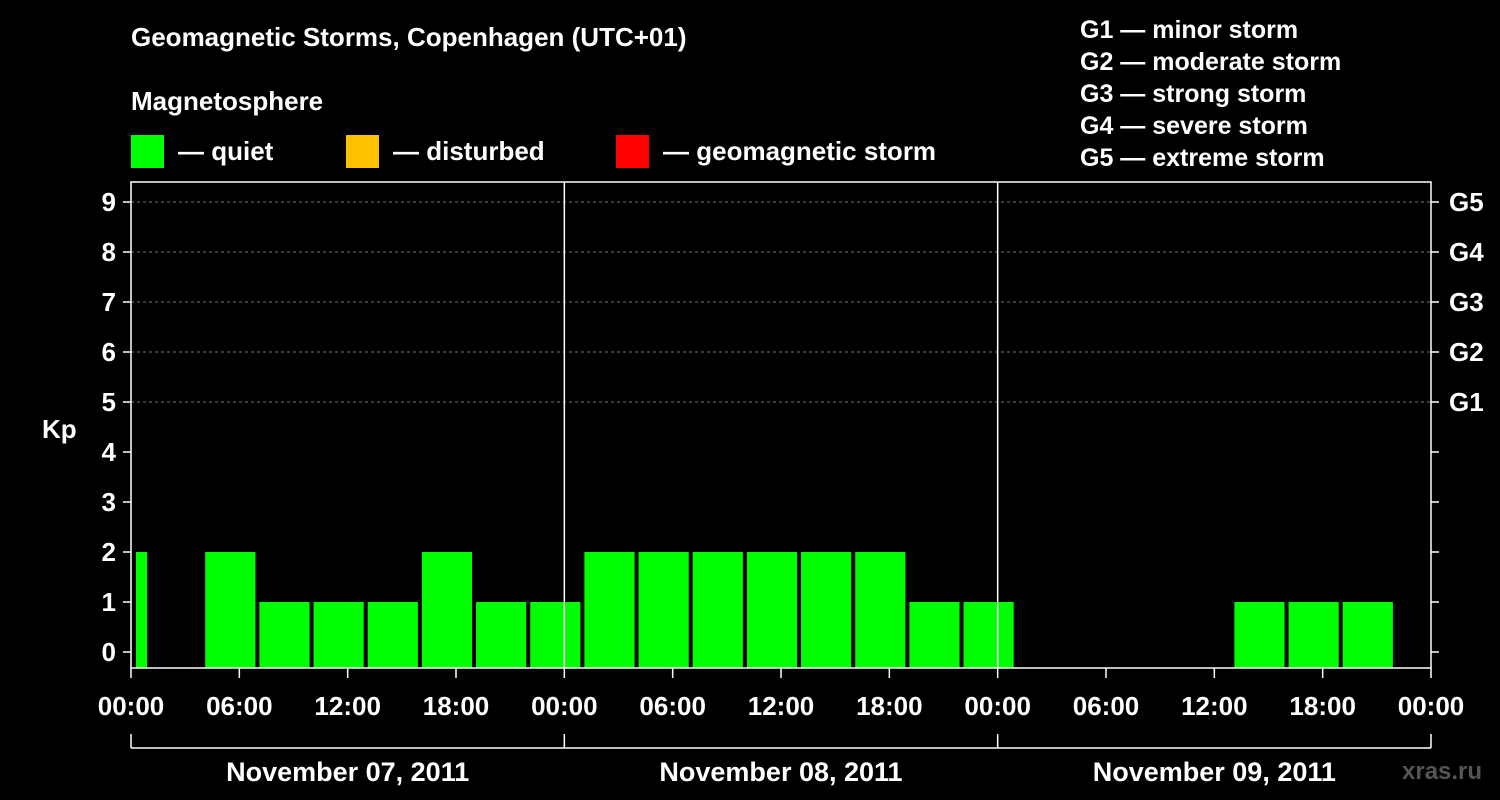 The image size is (1500, 800). Describe the element at coordinates (109, 302) in the screenshot. I see `y-tick-label-7: 7` at that location.